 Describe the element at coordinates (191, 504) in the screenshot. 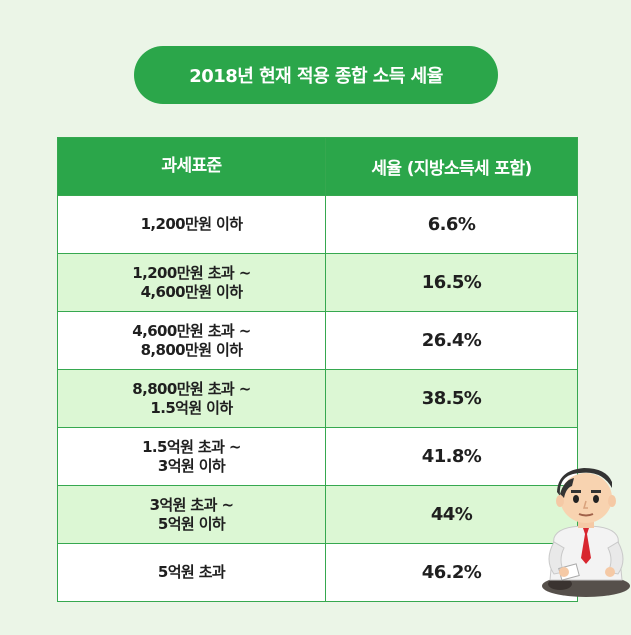

I see `tax-base-text: 3억원 초과 ~` at that location.